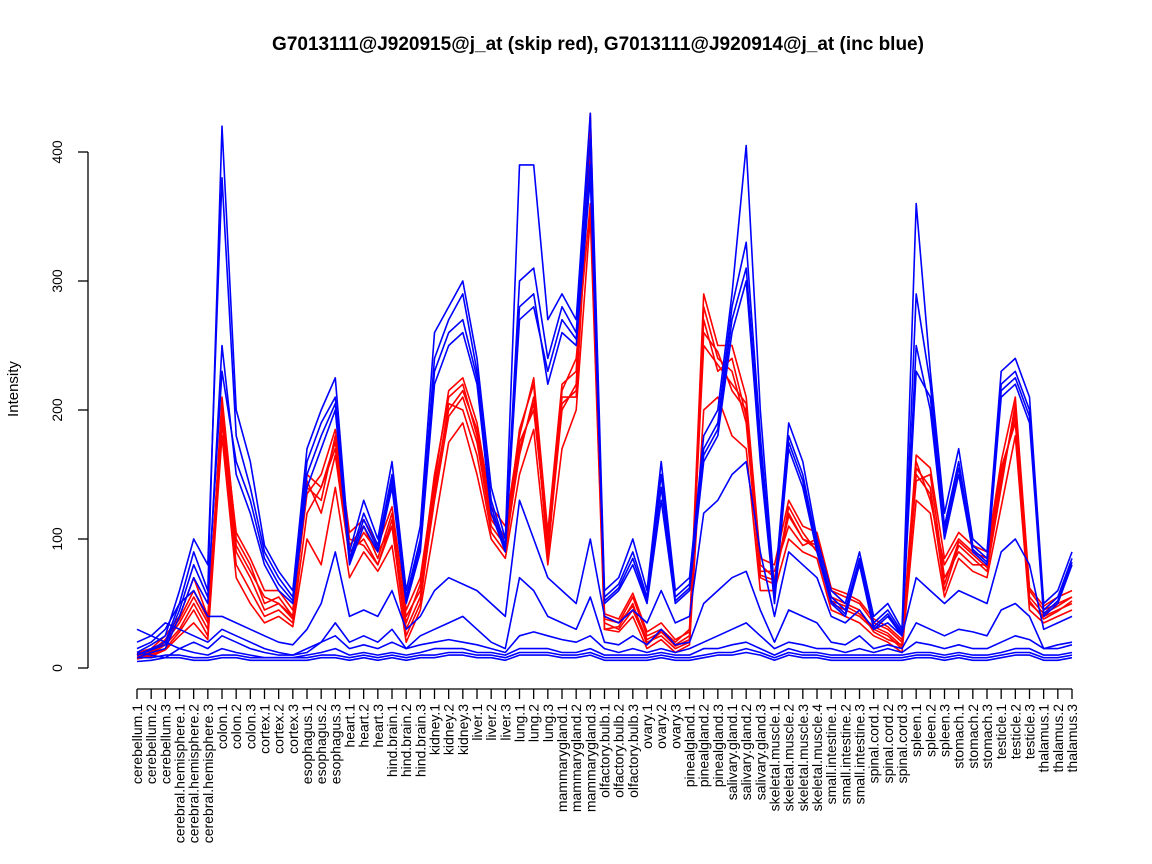 The image size is (1152, 864). Describe the element at coordinates (874, 744) in the screenshot. I see `x-tick-label: spinal.cord.1` at that location.